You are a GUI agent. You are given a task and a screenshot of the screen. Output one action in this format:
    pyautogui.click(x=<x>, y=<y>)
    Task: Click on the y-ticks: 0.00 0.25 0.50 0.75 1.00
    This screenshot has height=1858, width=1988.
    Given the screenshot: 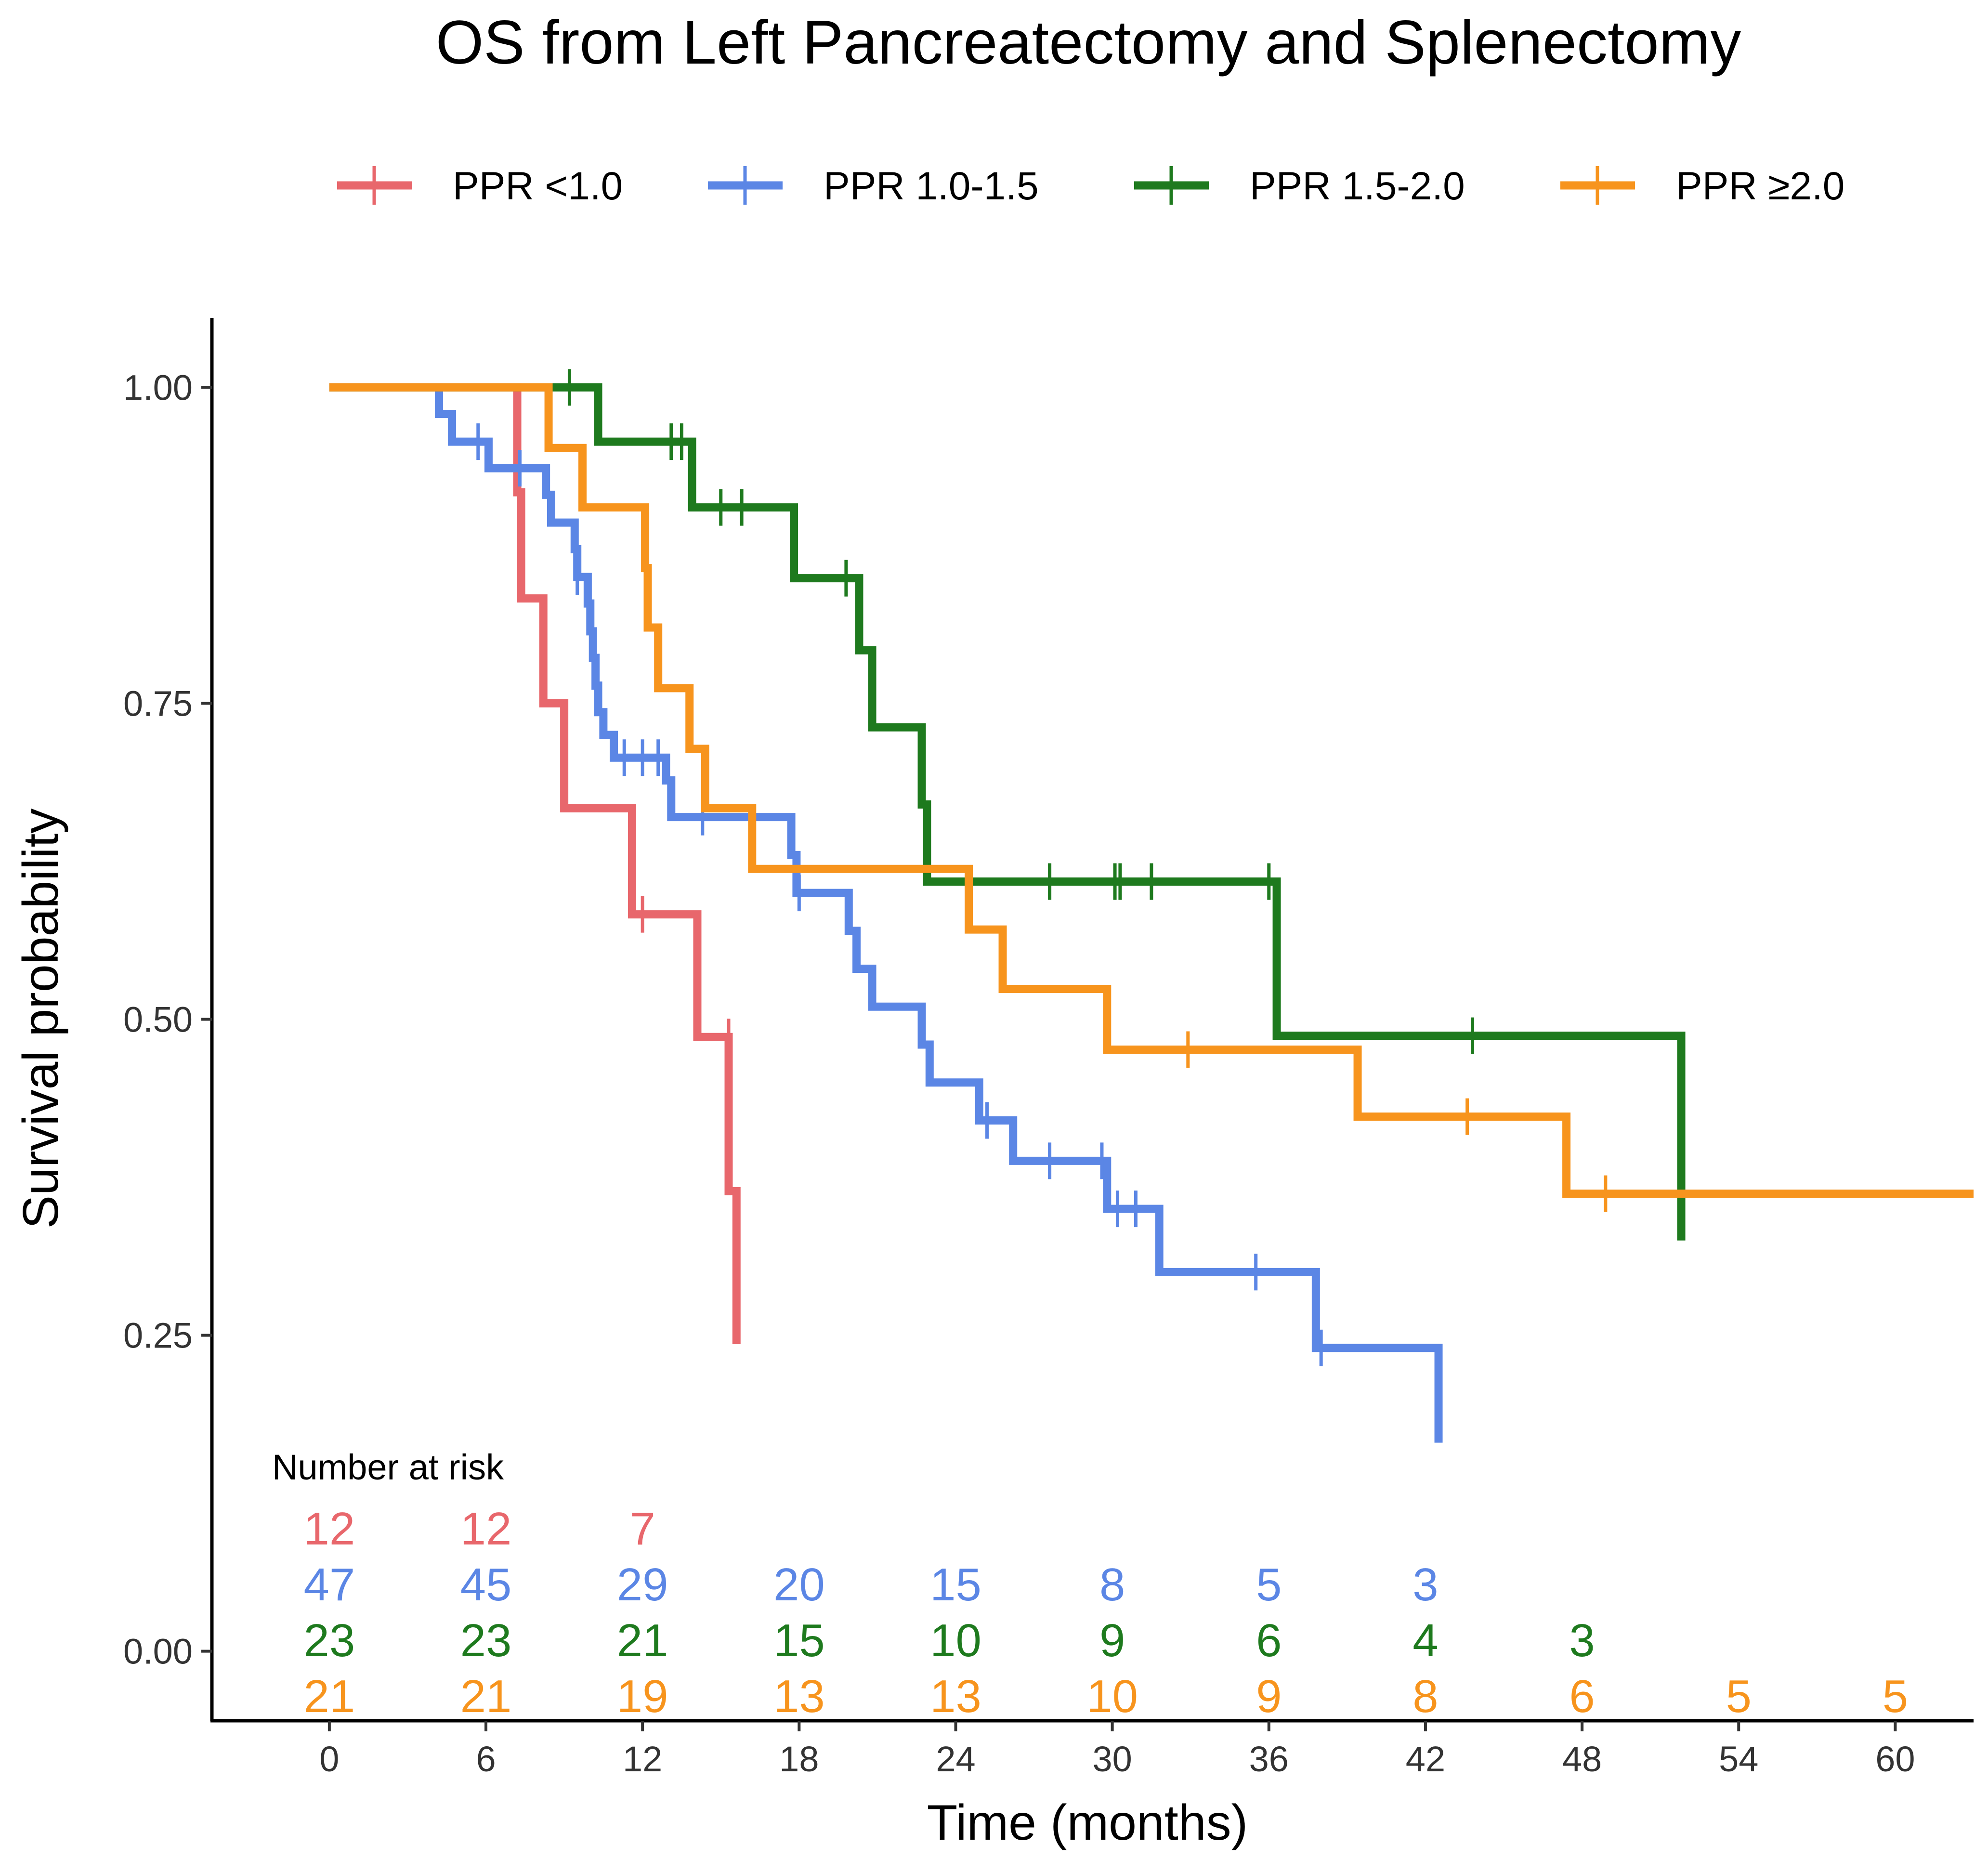 What is the action you would take?
    pyautogui.click(x=167, y=1020)
    